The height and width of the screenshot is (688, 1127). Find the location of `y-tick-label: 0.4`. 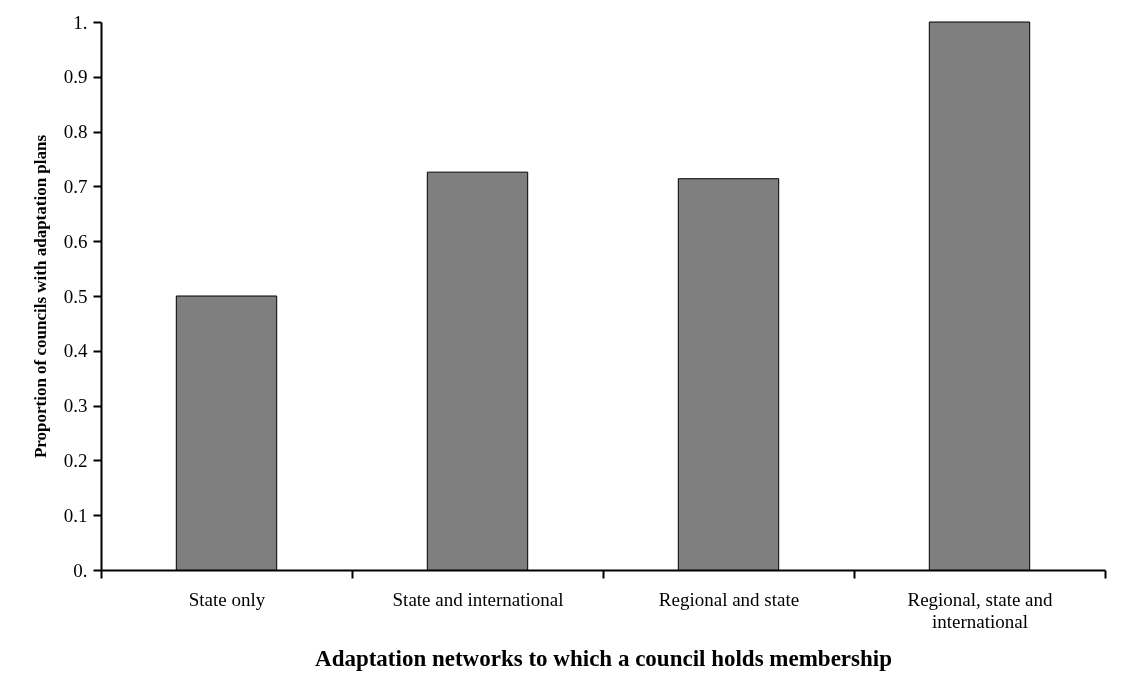

y-tick-label: 0.4 is located at coordinates (75, 351).